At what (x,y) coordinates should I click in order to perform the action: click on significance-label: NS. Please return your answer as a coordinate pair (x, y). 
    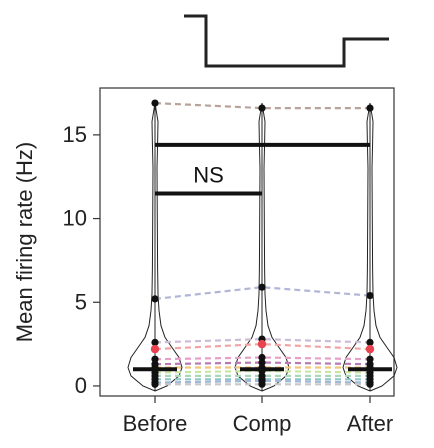
    Looking at the image, I should click on (208, 174).